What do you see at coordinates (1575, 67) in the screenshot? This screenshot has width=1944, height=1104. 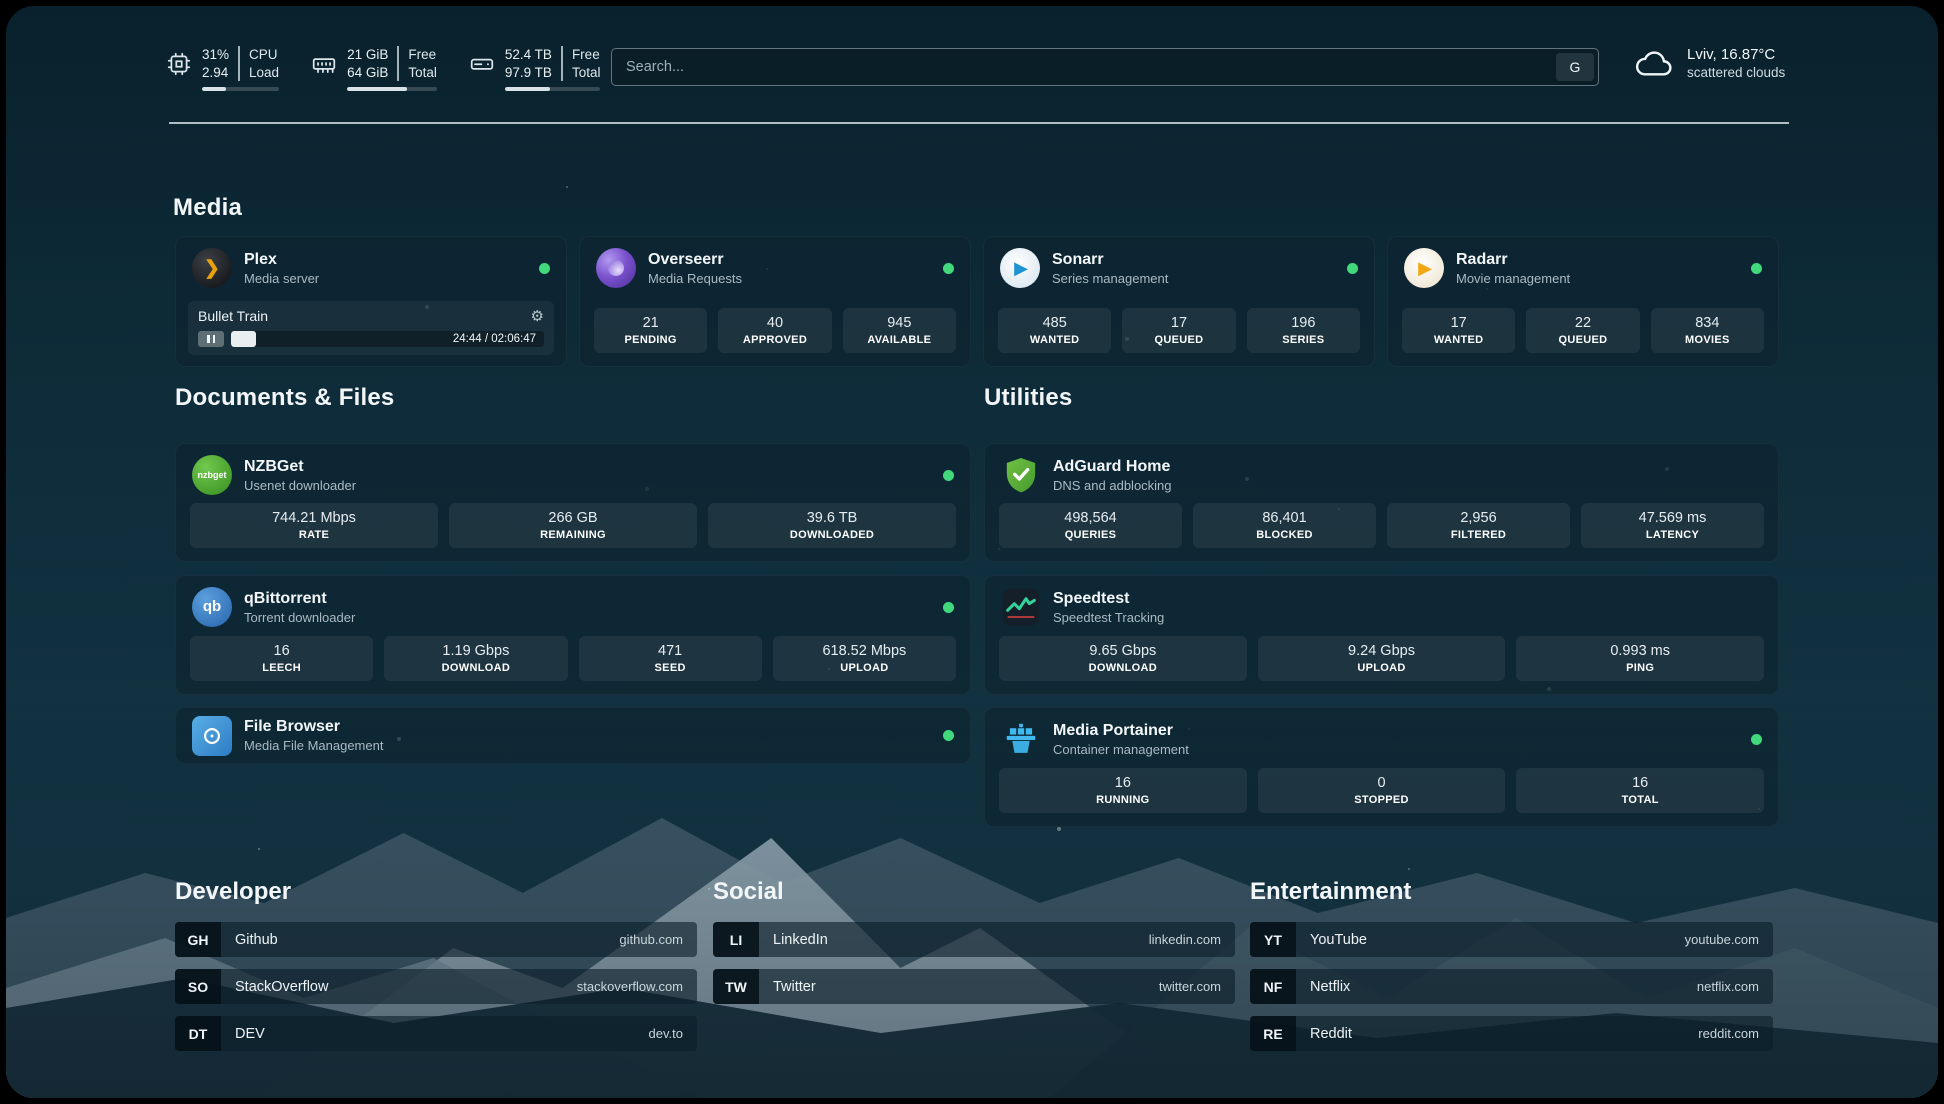 I see `search-engine-button: G` at bounding box center [1575, 67].